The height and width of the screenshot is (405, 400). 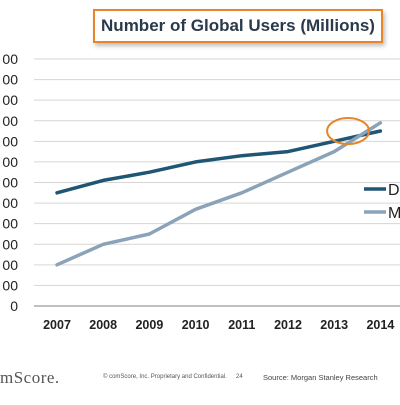 What do you see at coordinates (219, 162) in the screenshot?
I see `series-line-d` at bounding box center [219, 162].